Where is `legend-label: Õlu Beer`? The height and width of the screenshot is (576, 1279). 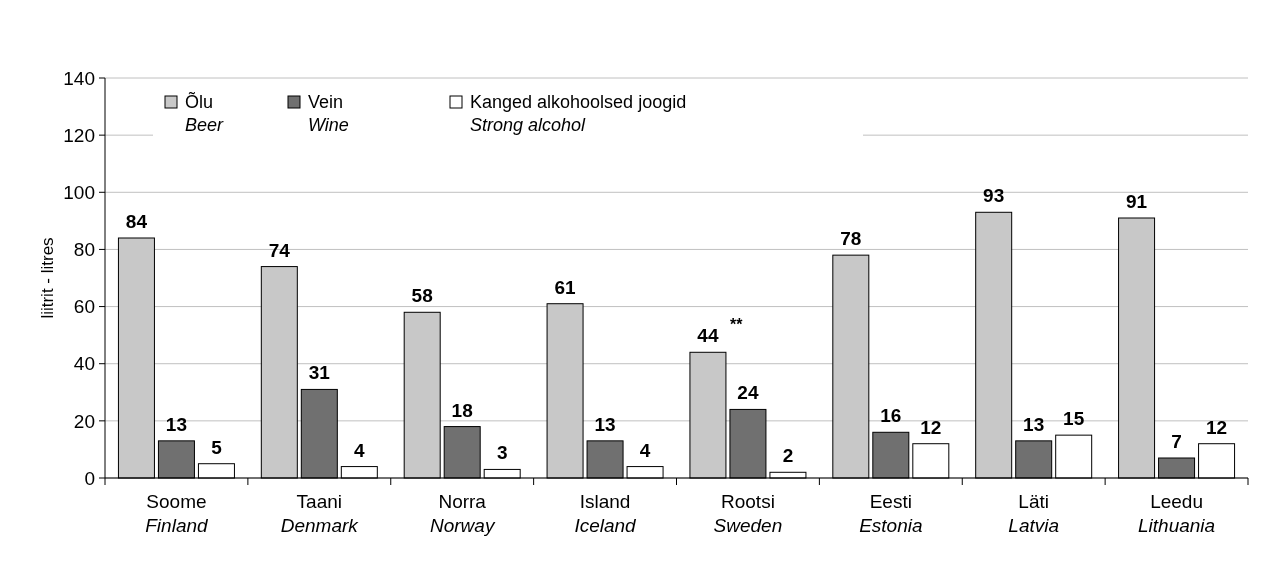
legend-label: Õlu Beer is located at coordinates (205, 113).